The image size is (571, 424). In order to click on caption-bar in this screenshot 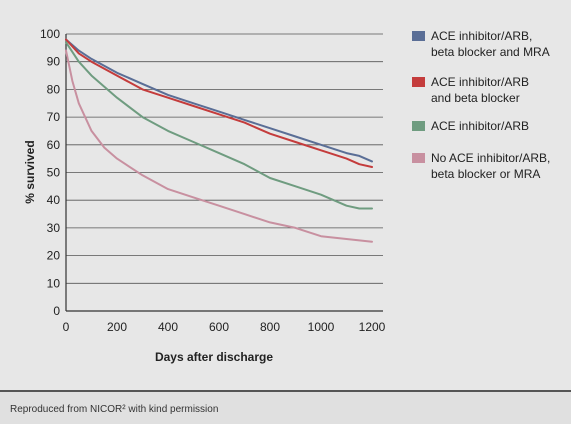, I will do `click(285, 408)`.